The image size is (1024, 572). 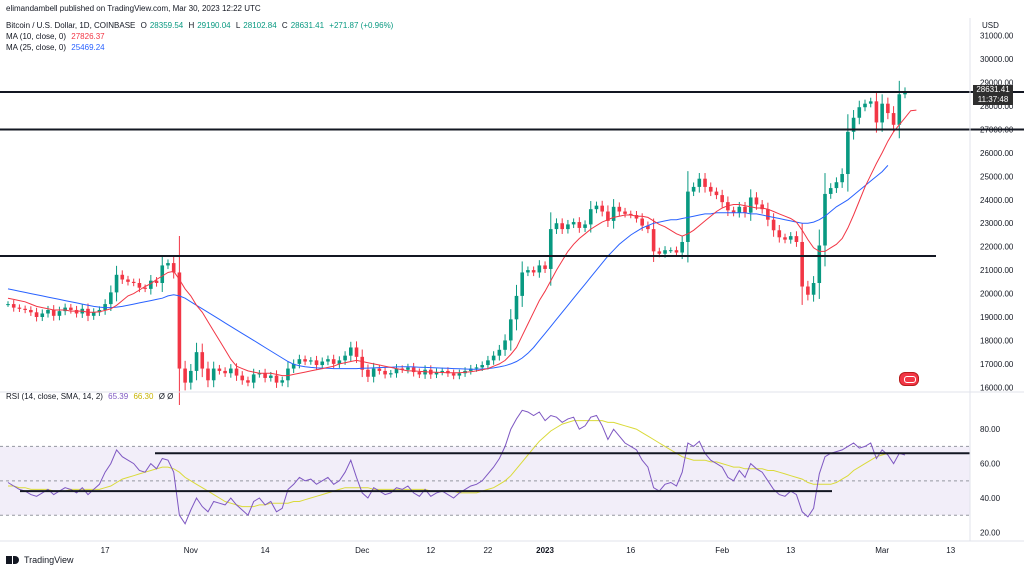 I want to click on high-value: 29190.04, so click(x=214, y=25).